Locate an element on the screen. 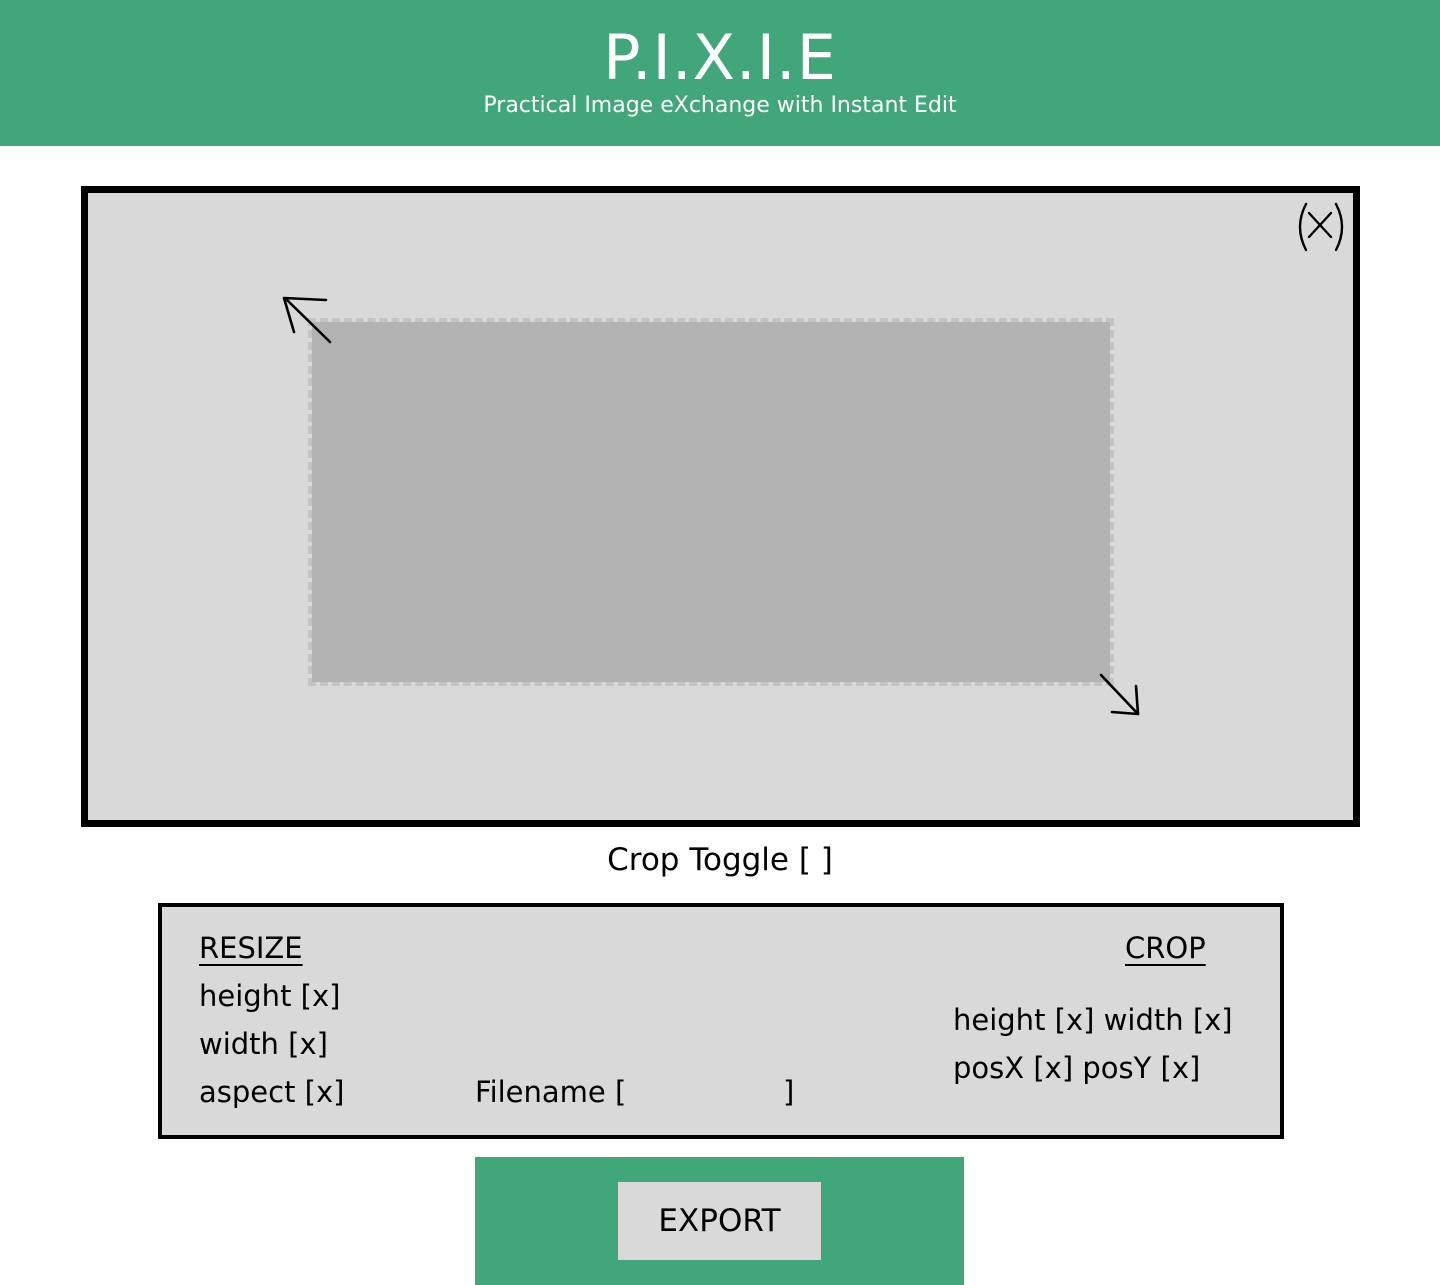 This screenshot has width=1440, height=1285. resize-width-field: width [x] is located at coordinates (263, 1044).